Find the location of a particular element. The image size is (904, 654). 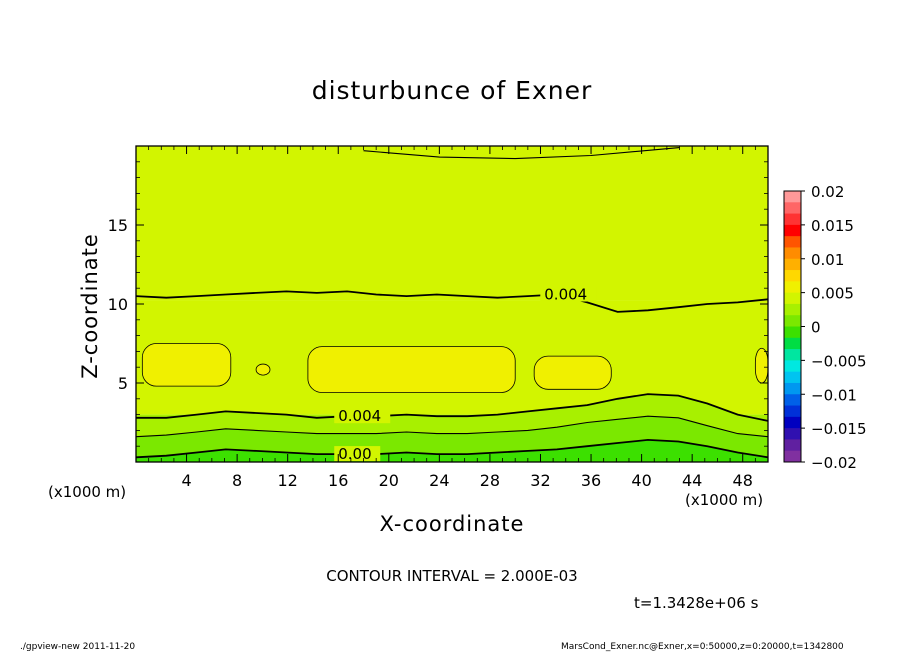

y-tick-label: 10 is located at coordinates (118, 304).